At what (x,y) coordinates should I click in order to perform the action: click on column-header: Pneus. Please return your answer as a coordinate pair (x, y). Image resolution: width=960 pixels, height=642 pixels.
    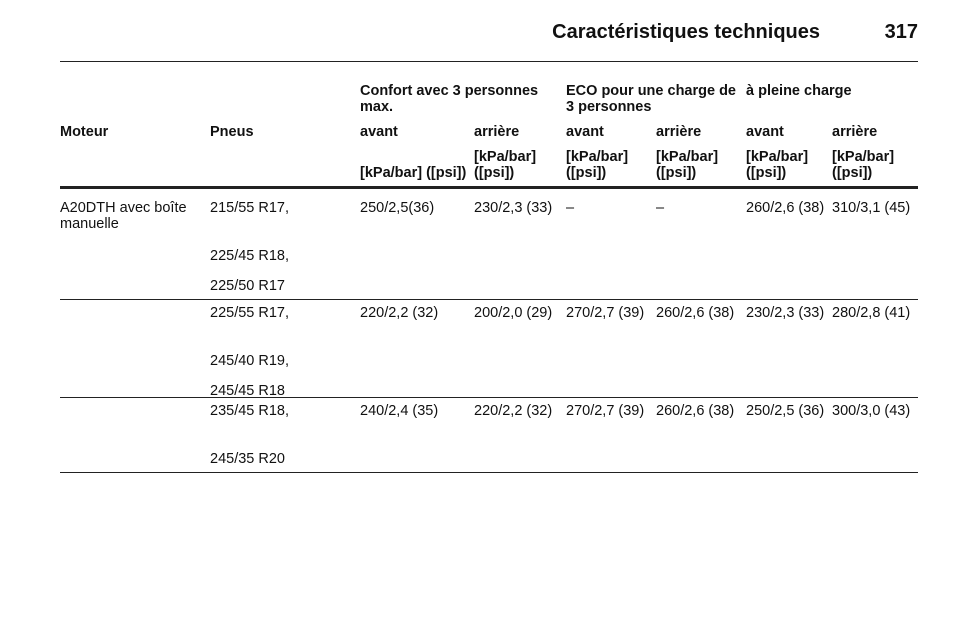
    Looking at the image, I should click on (232, 132).